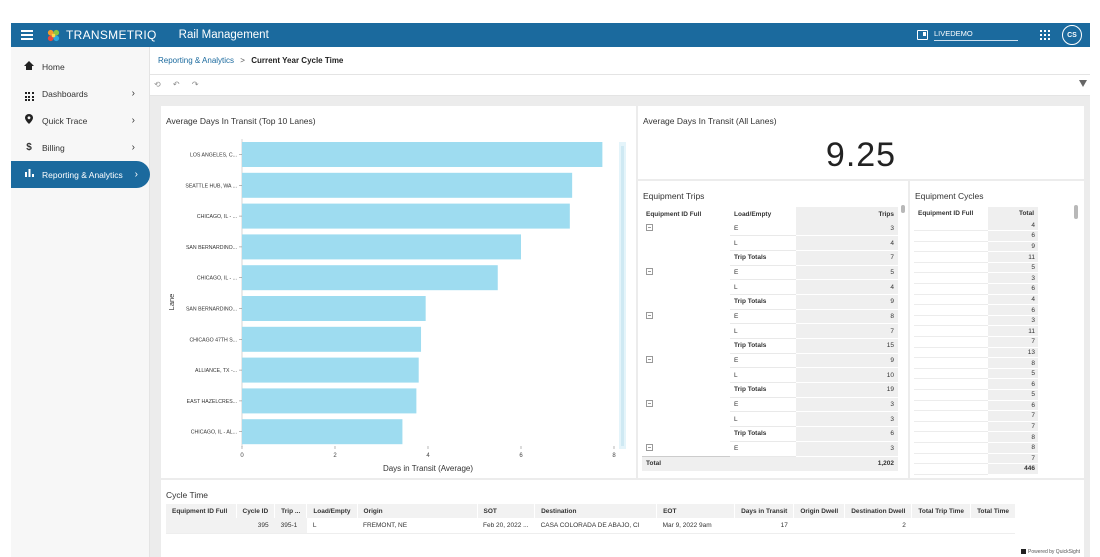 This screenshot has width=1100, height=557. I want to click on table-cell: 2, so click(878, 526).